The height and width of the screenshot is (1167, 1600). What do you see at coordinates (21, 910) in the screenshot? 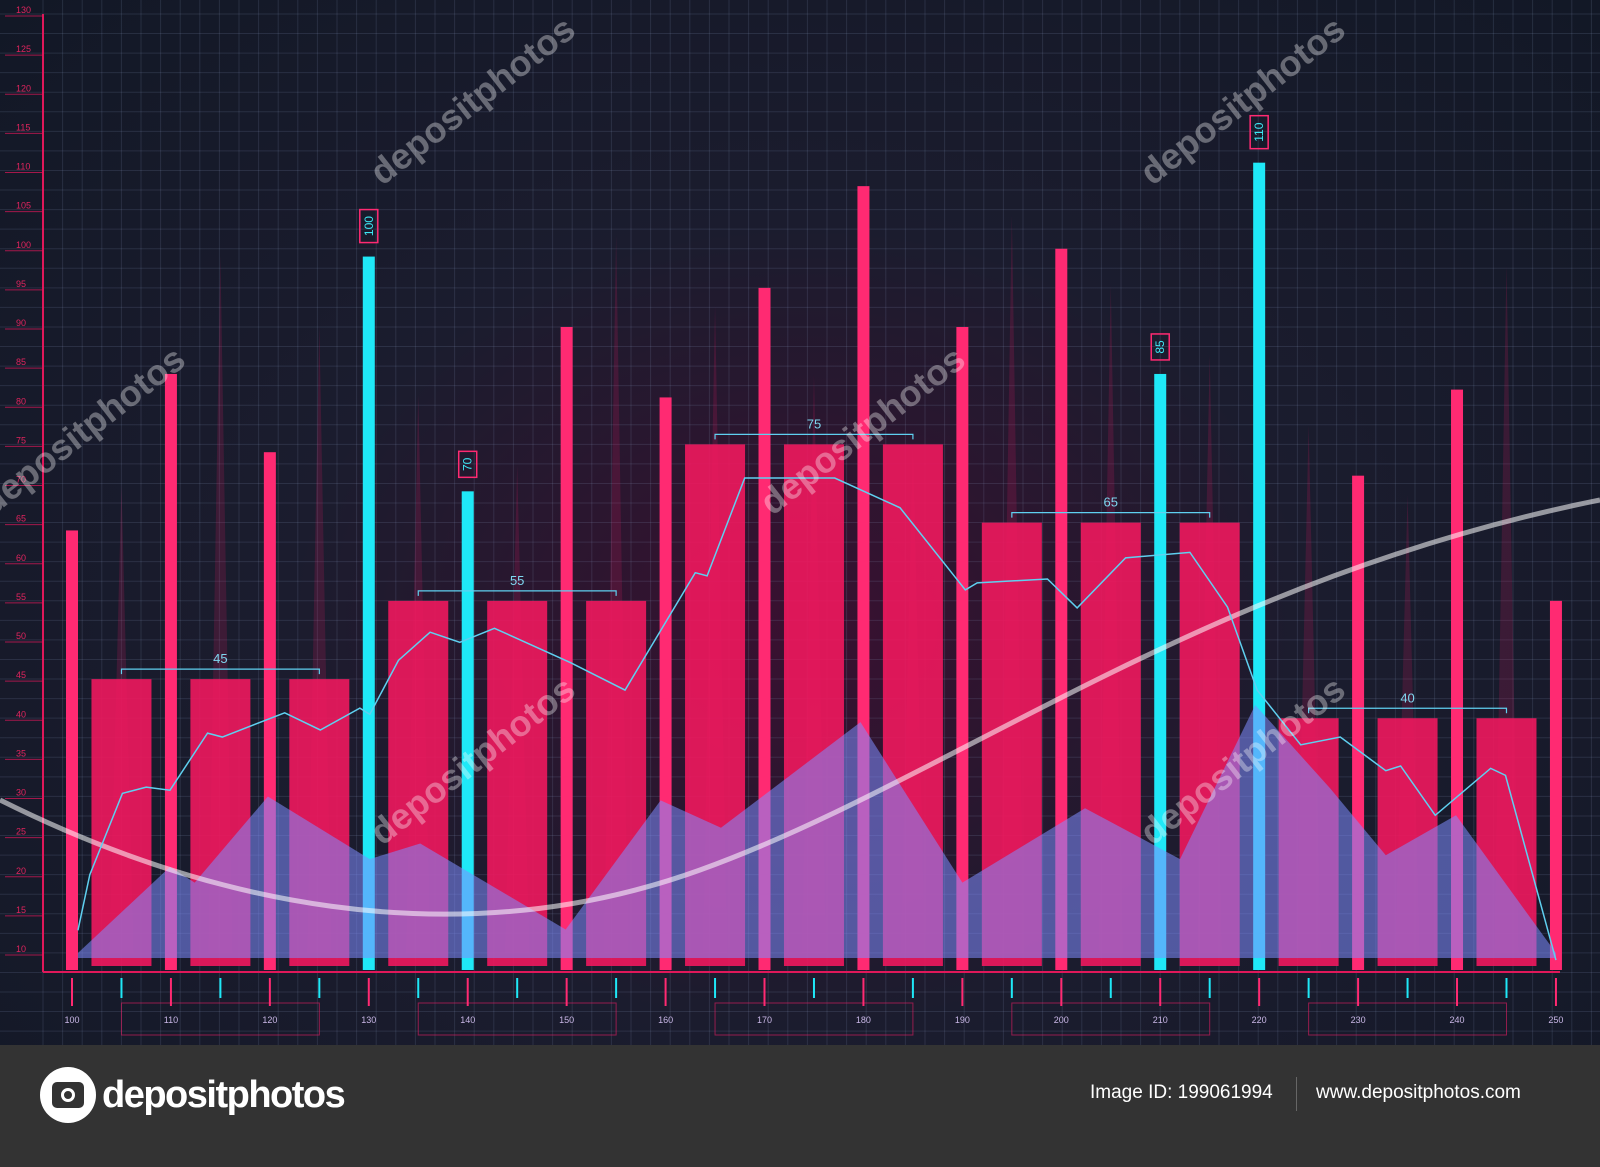
I see `y-tick-label: 15` at bounding box center [21, 910].